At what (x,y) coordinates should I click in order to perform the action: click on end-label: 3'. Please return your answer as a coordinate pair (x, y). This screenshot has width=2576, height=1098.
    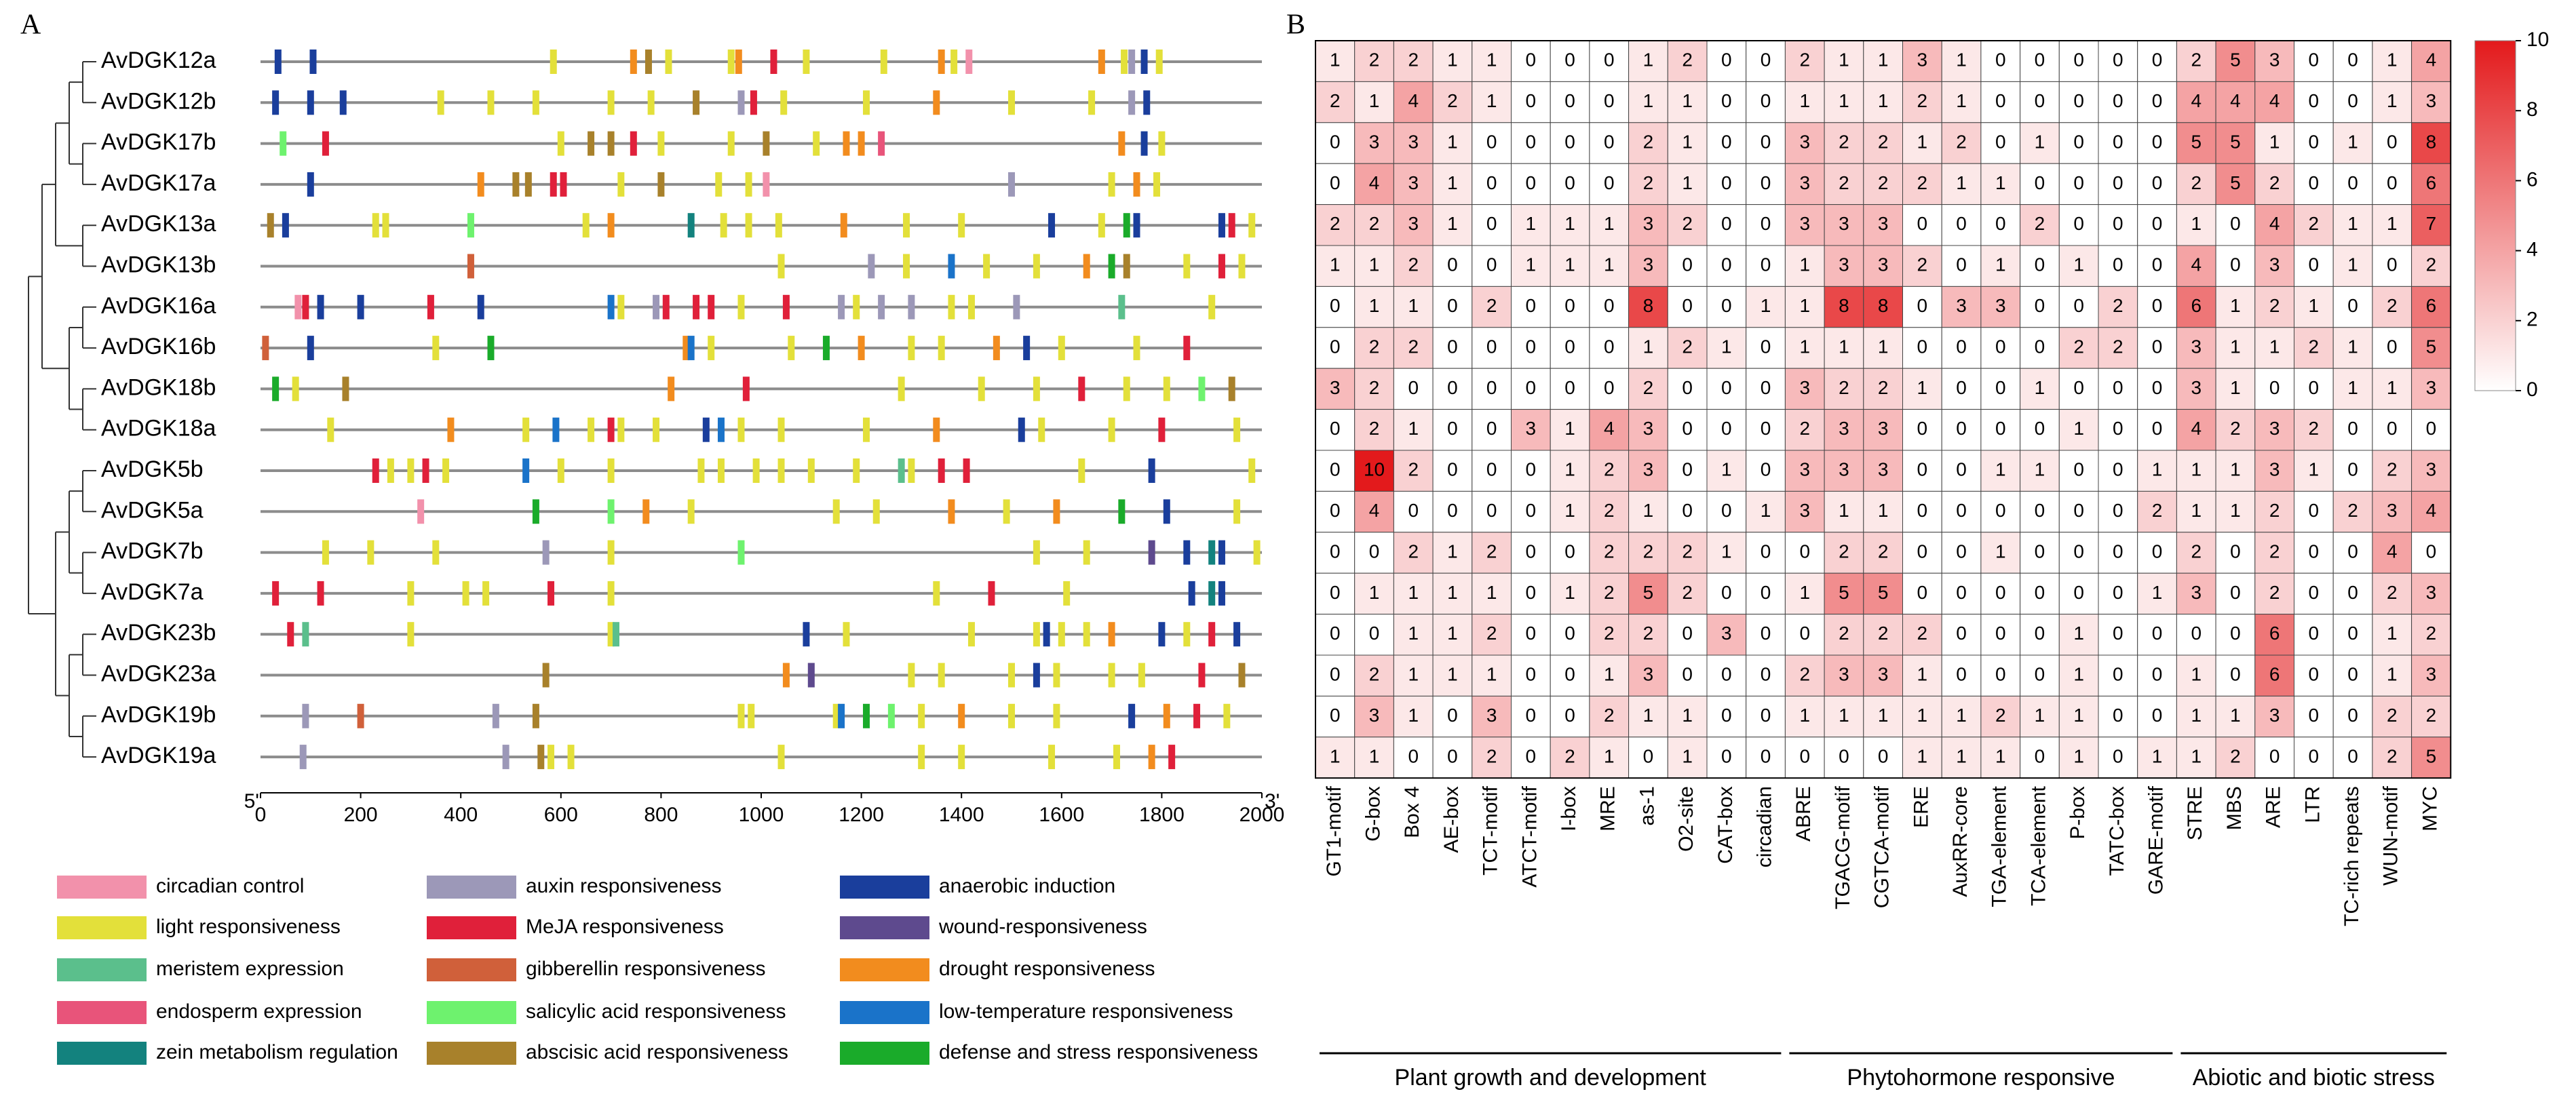
    Looking at the image, I should click on (1272, 801).